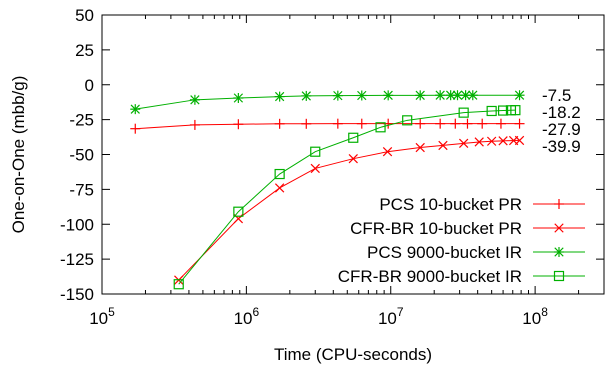 The image size is (605, 368). Describe the element at coordinates (450, 204) in the screenshot. I see `legend-label: PCS 10-bucket PR` at that location.